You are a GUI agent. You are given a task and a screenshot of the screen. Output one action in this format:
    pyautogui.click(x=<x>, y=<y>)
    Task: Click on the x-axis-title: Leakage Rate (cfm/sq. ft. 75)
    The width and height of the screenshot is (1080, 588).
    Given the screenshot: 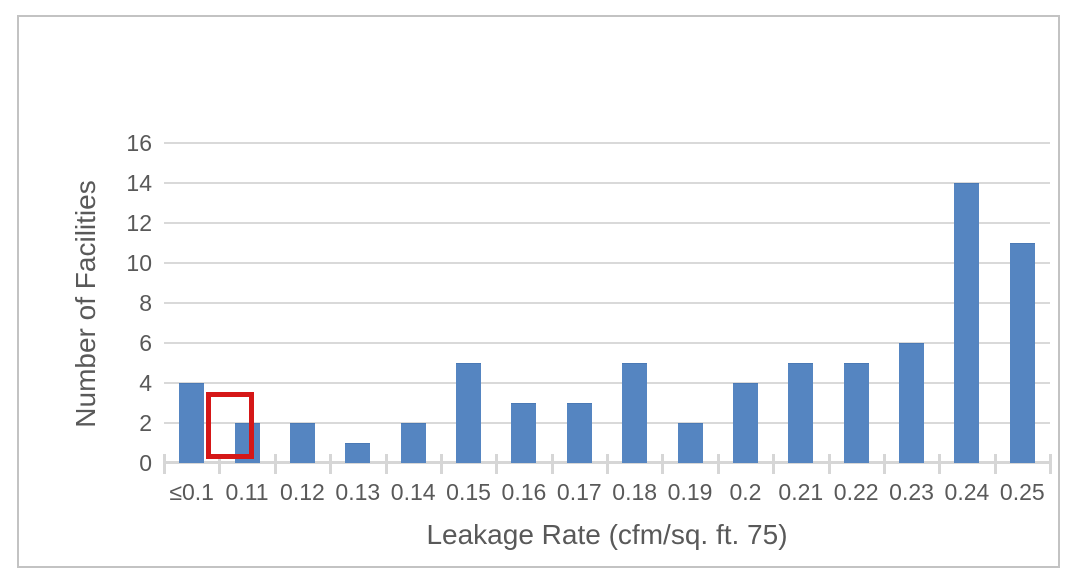 What is the action you would take?
    pyautogui.click(x=607, y=534)
    